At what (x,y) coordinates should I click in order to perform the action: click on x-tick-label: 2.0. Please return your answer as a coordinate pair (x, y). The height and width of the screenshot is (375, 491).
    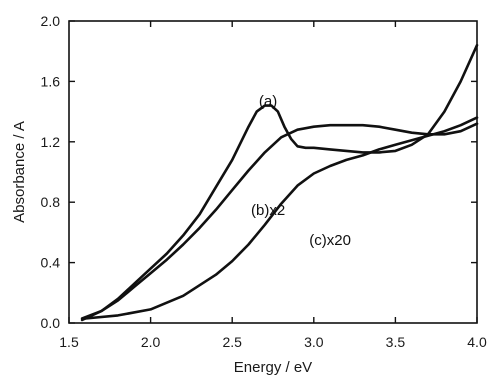
    Looking at the image, I should click on (151, 342).